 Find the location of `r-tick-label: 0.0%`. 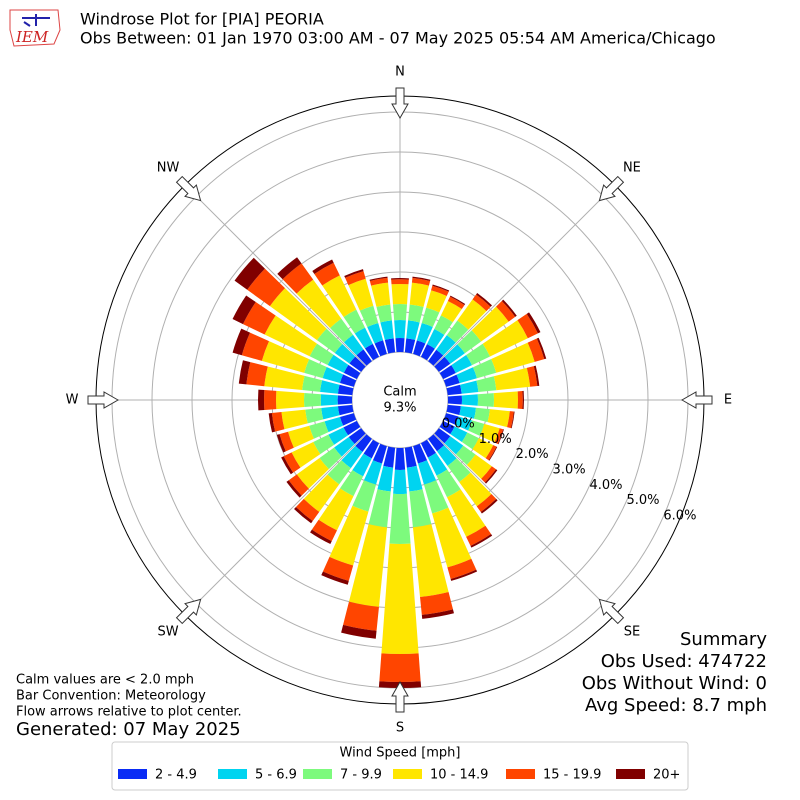

r-tick-label: 0.0% is located at coordinates (458, 424).